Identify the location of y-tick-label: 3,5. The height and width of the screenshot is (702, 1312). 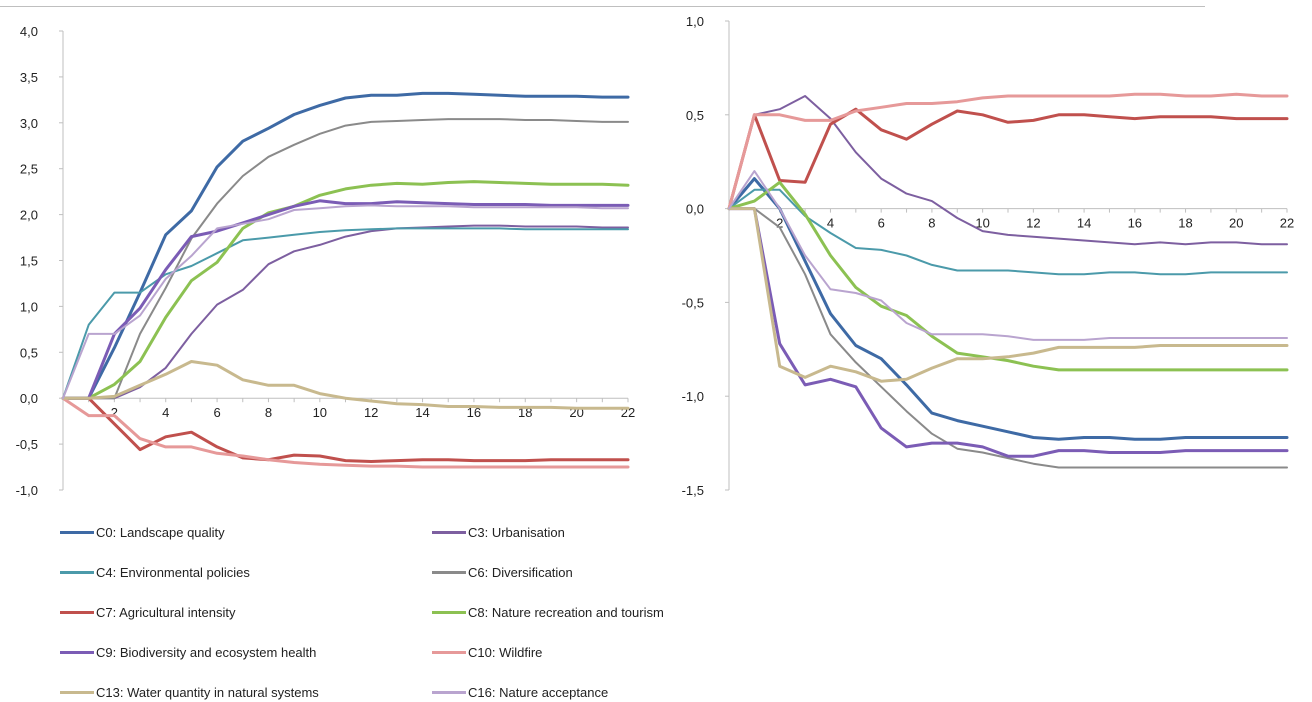
(29, 77).